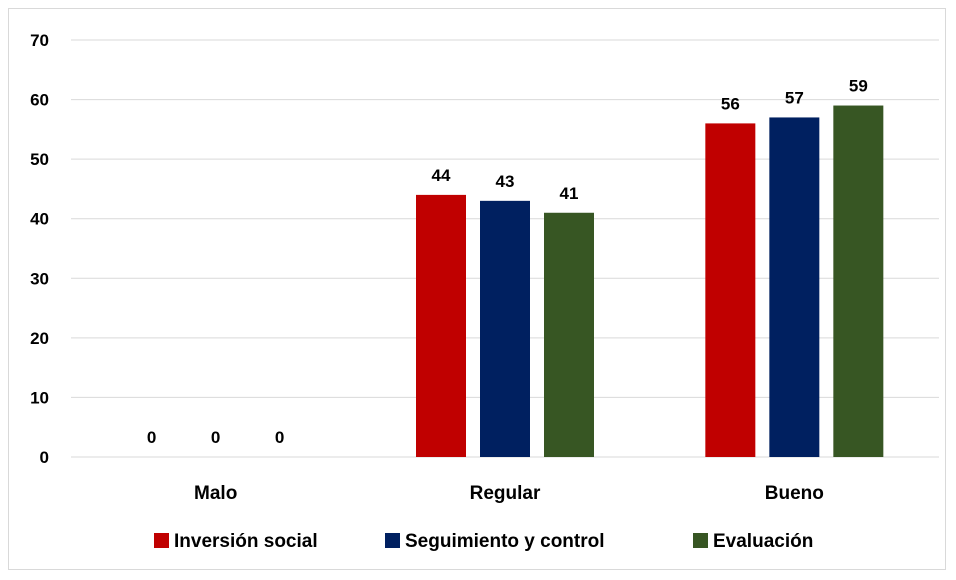  I want to click on y-tick-label: 70, so click(39, 40).